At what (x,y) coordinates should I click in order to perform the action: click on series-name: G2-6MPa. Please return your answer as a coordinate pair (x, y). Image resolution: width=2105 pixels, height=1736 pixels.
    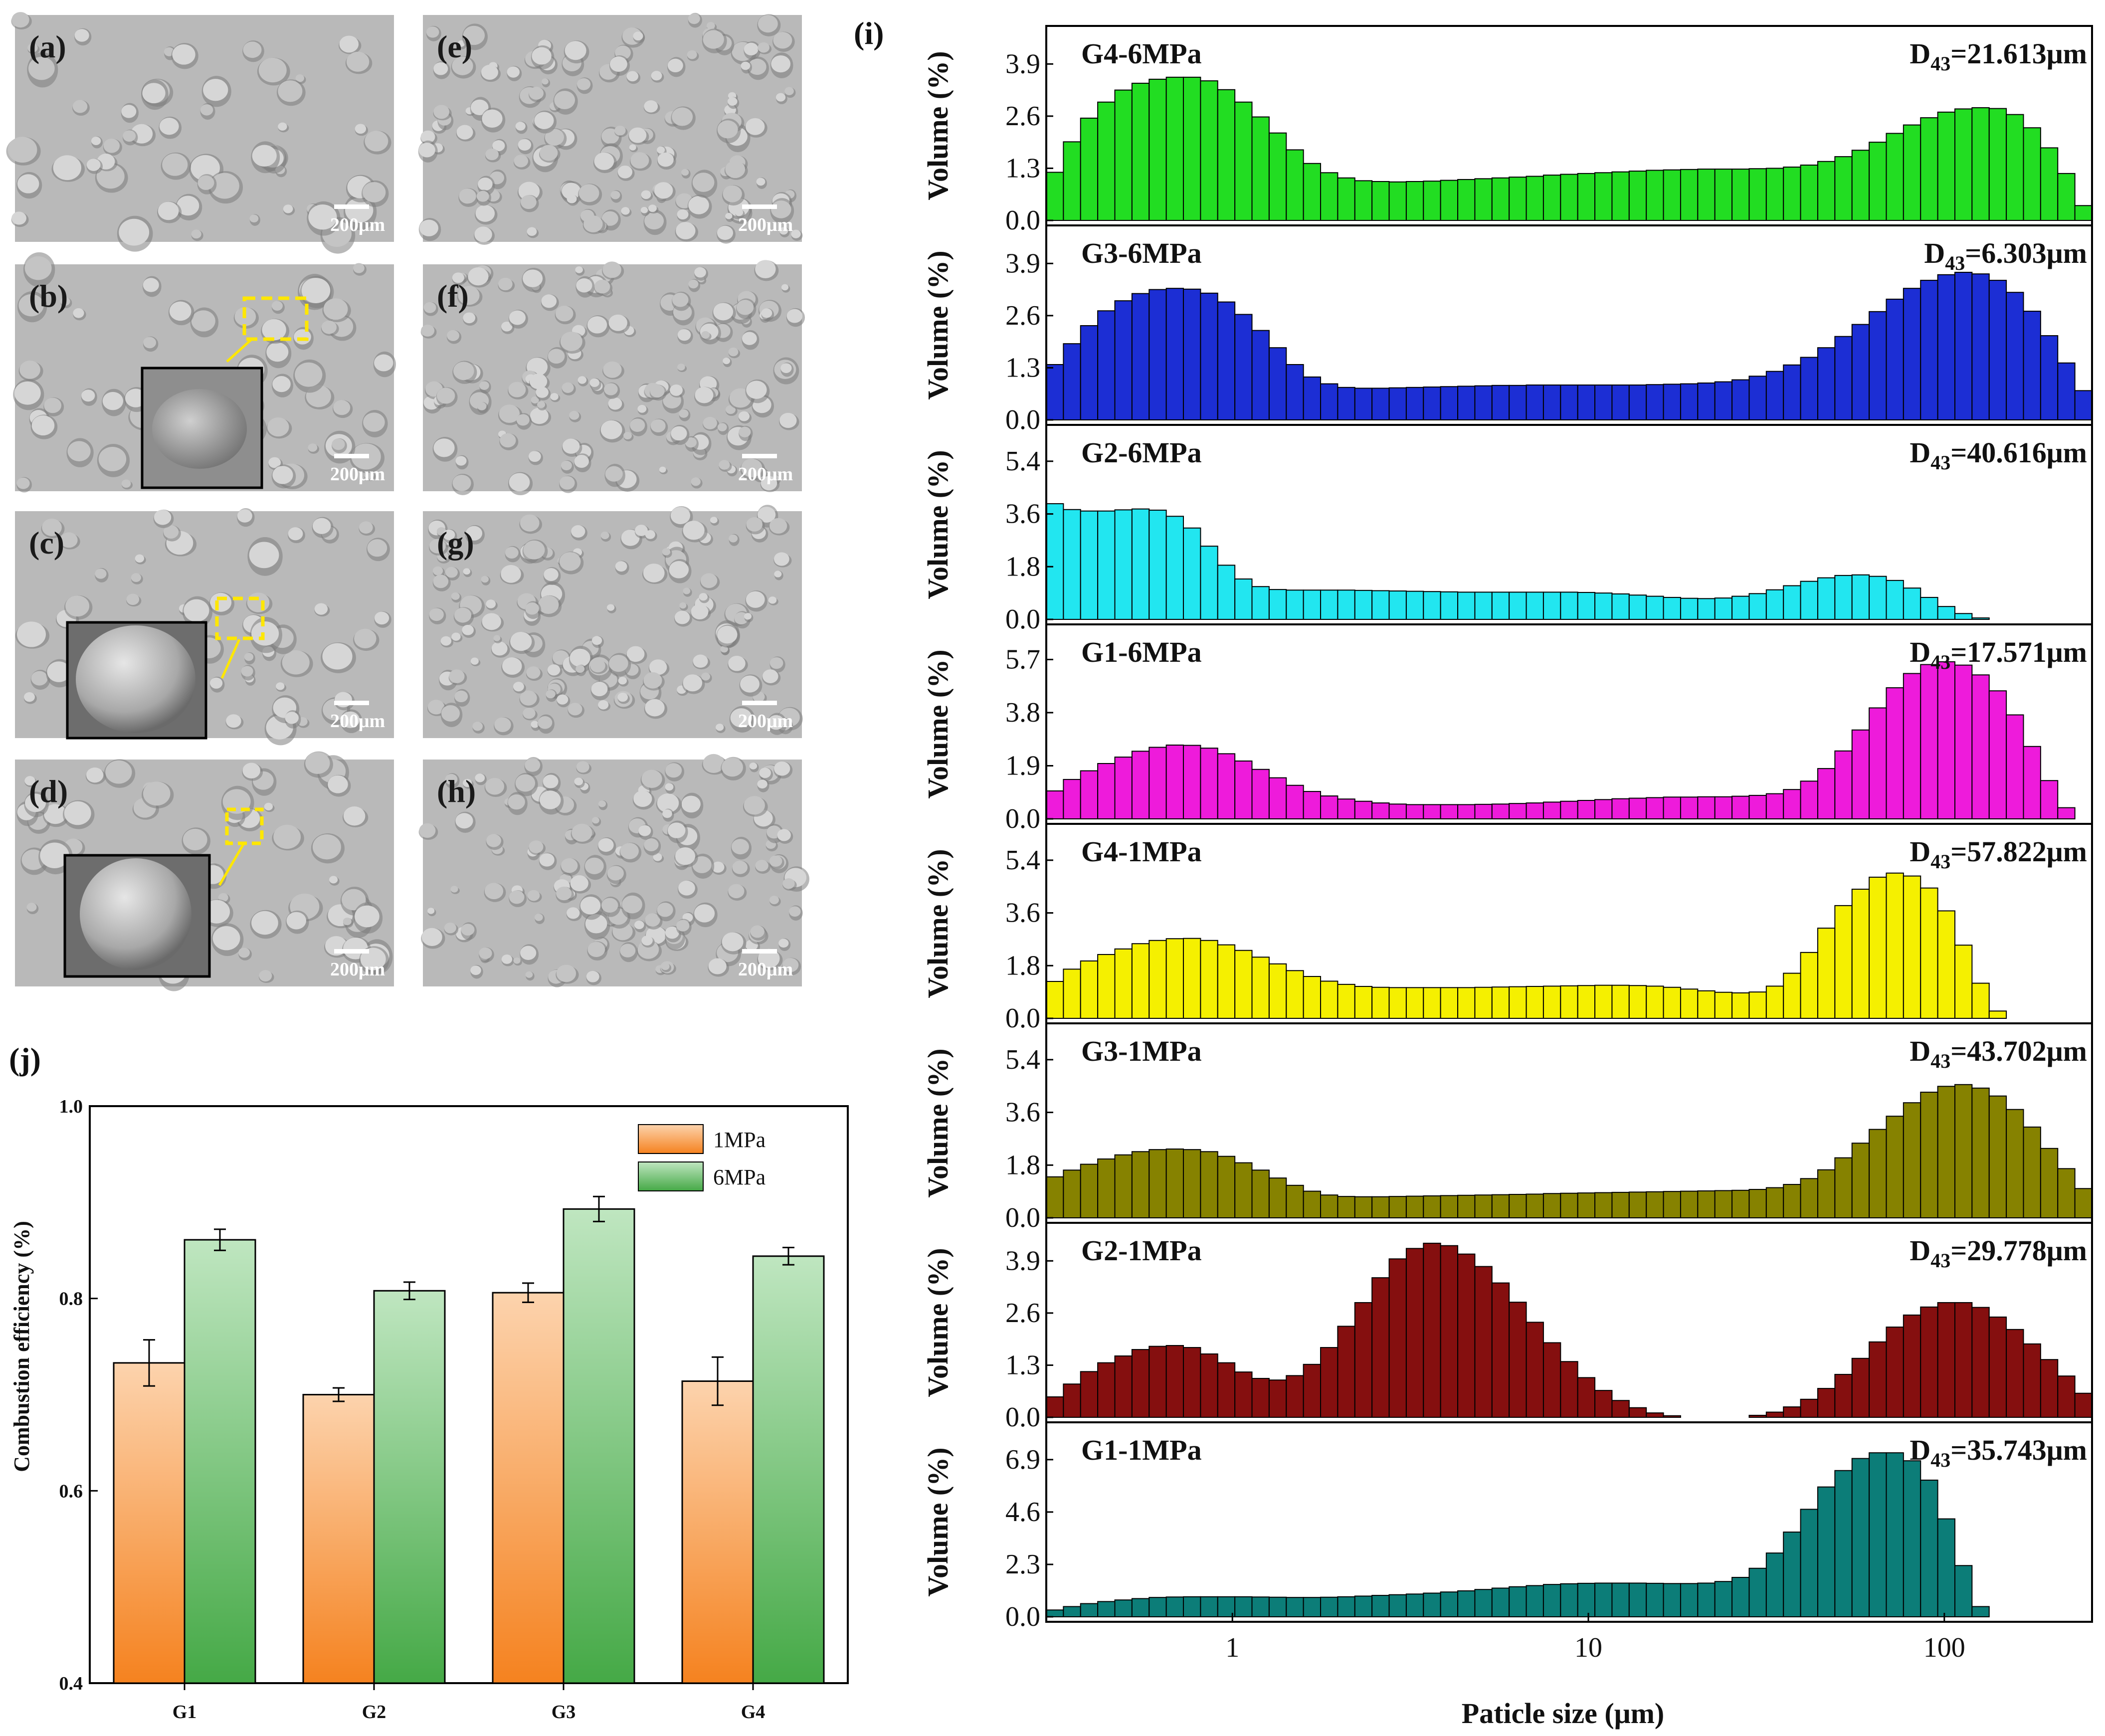
    Looking at the image, I should click on (1141, 452).